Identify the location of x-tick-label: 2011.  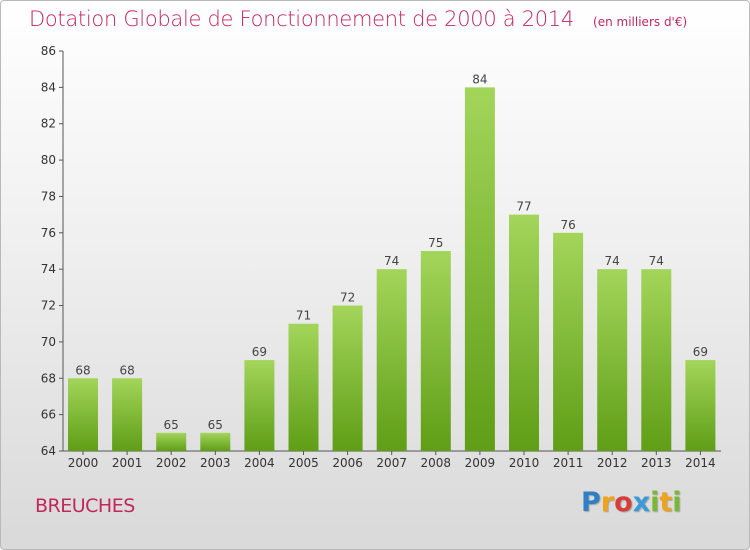
(568, 463).